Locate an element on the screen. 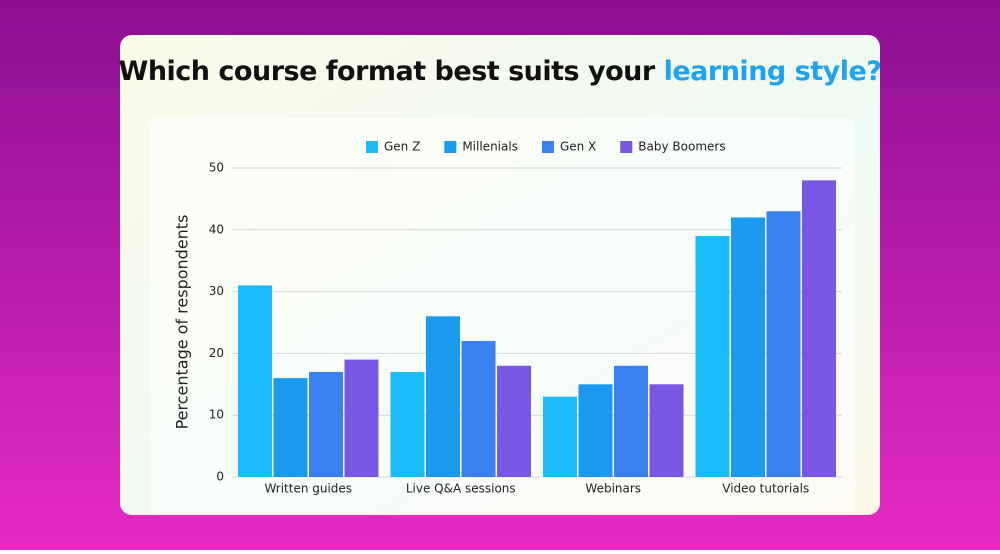 Image resolution: width=1000 pixels, height=554 pixels. y-tick-label: 30 is located at coordinates (216, 291).